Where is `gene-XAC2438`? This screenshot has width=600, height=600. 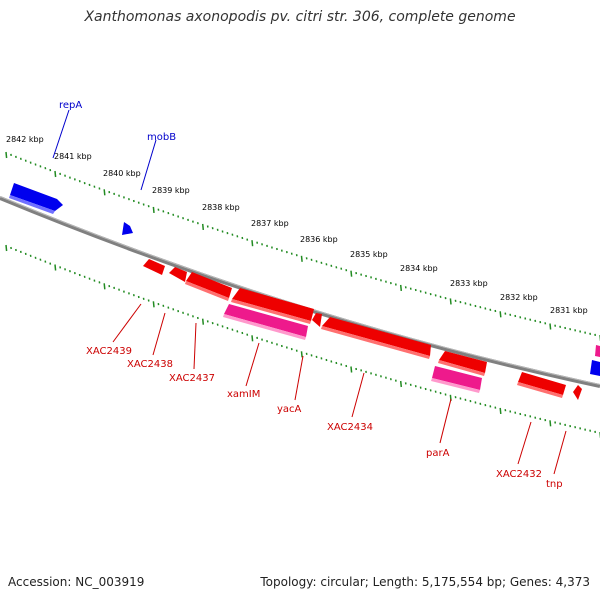 gene-XAC2438 is located at coordinates (178, 274).